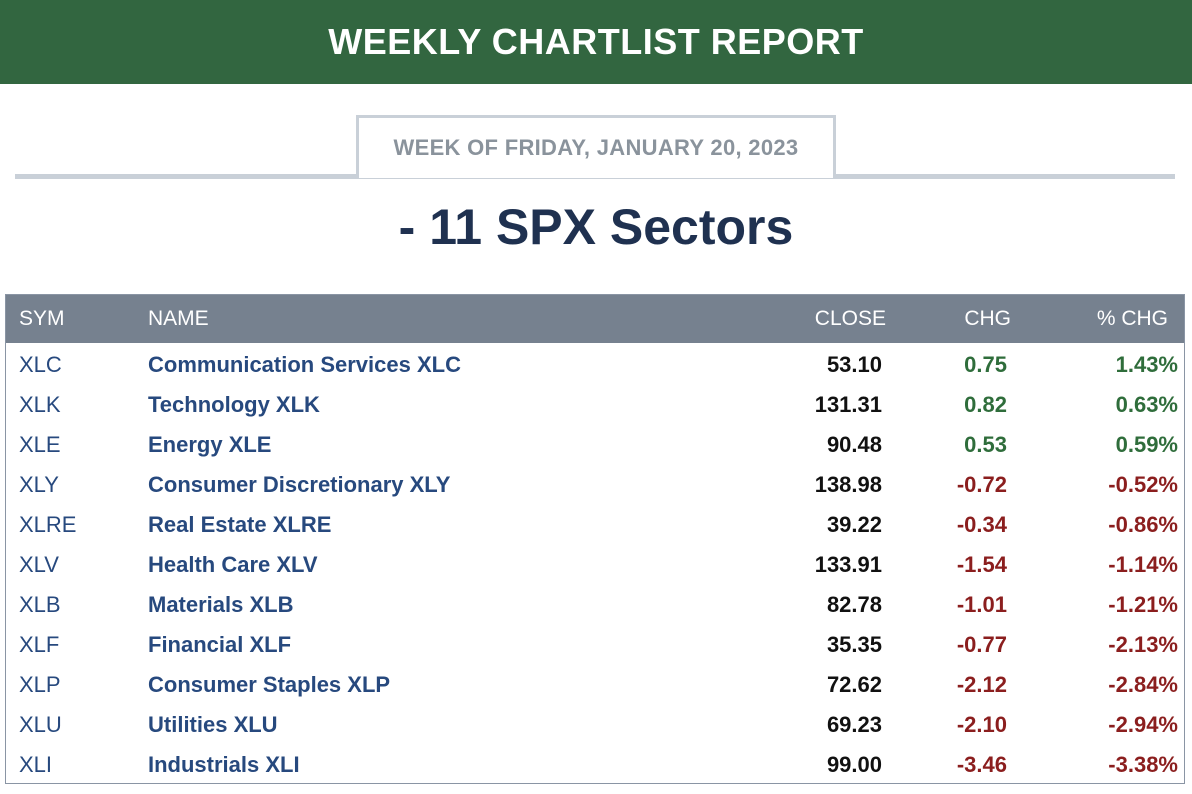 Image resolution: width=1192 pixels, height=794 pixels. I want to click on change-value: -0.72, so click(981, 484).